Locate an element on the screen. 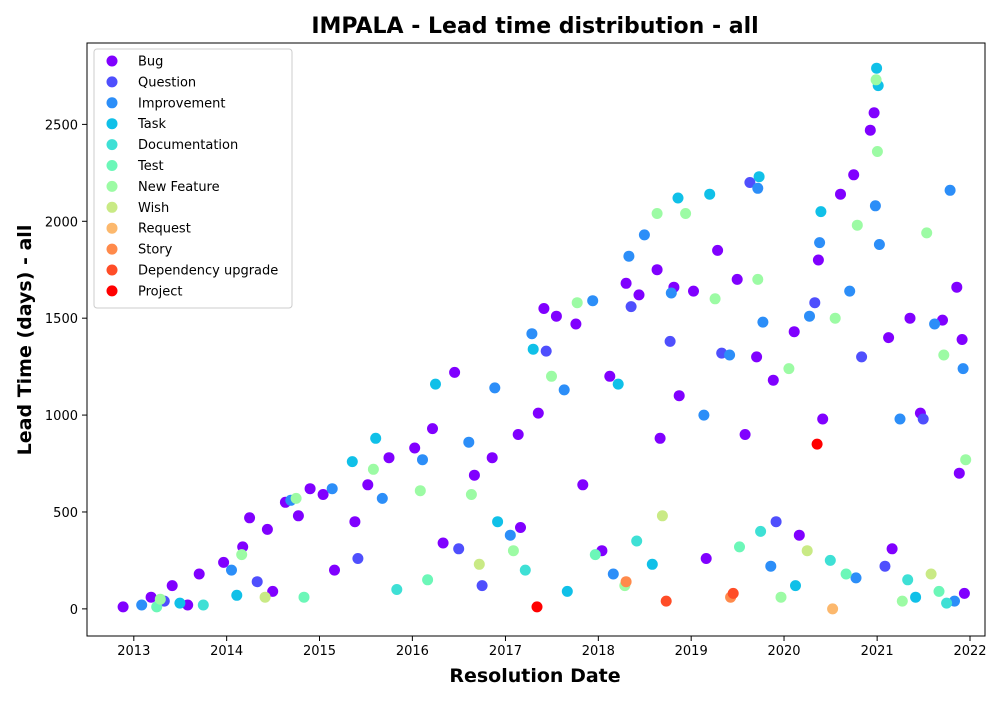 This screenshot has height=704, width=1000. y-axis-label: Lead Time (days) - all is located at coordinates (25, 340).